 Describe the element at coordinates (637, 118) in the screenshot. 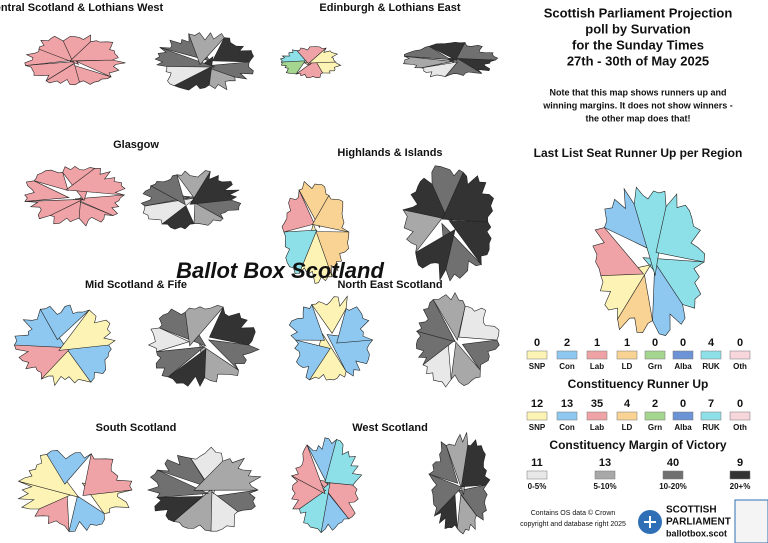

I see `note-line: the other map does that!` at that location.